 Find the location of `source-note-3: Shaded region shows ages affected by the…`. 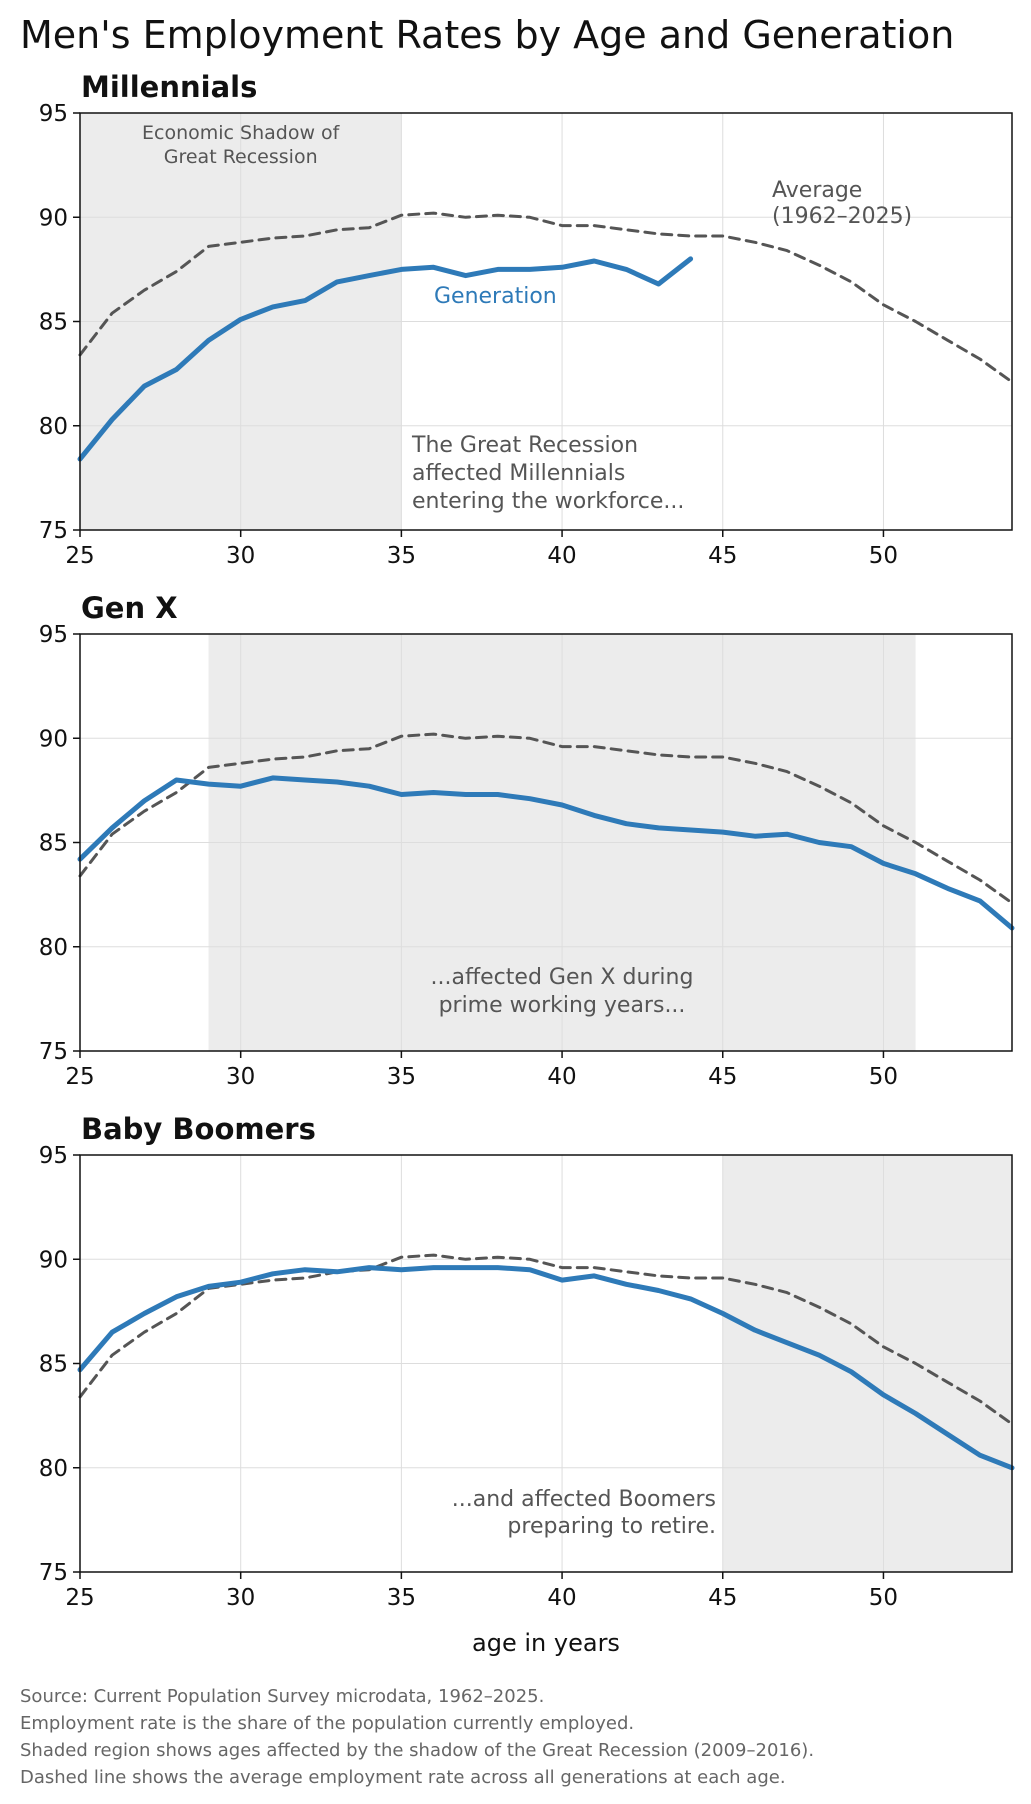

source-note-3: Shaded region shows ages affected by the… is located at coordinates (417, 1750).